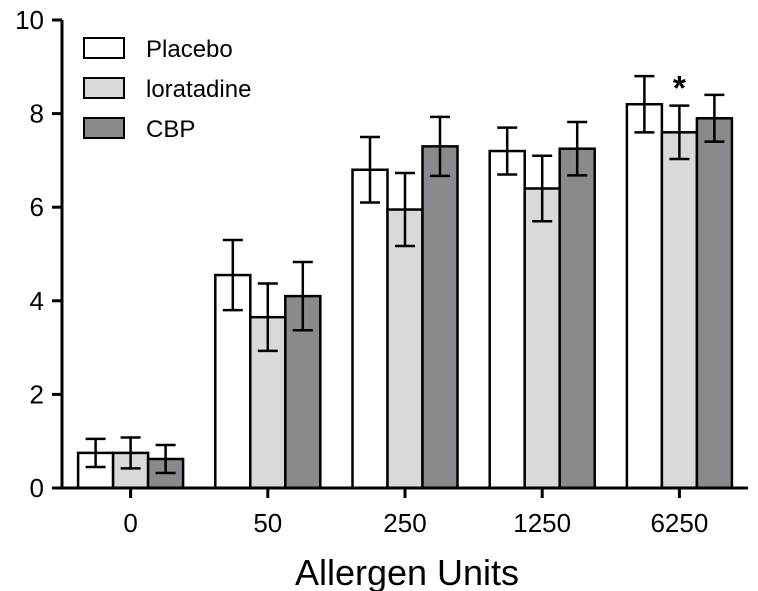 The width and height of the screenshot is (758, 591). What do you see at coordinates (37, 114) in the screenshot?
I see `y-tick-label-8: 8` at bounding box center [37, 114].